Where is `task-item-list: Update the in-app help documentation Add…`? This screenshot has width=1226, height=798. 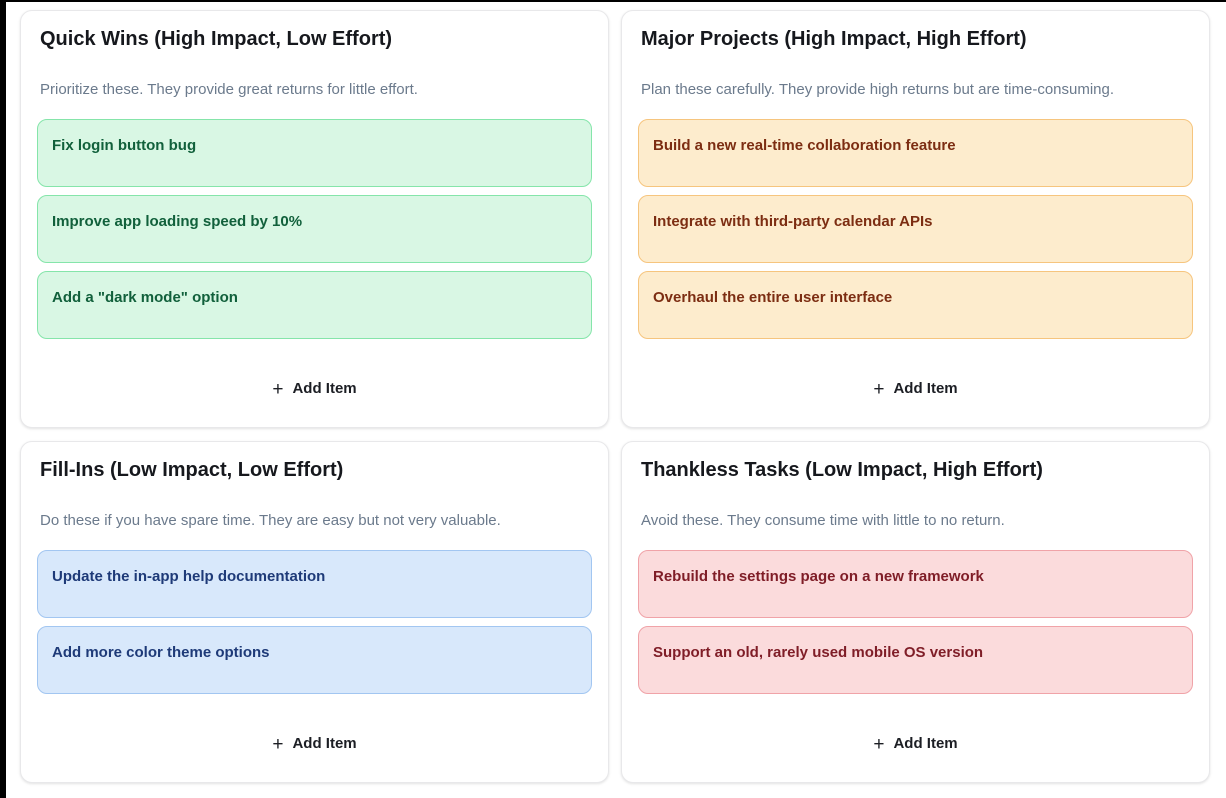
task-item-list: Update the in-app help documentation Add… is located at coordinates (314, 622).